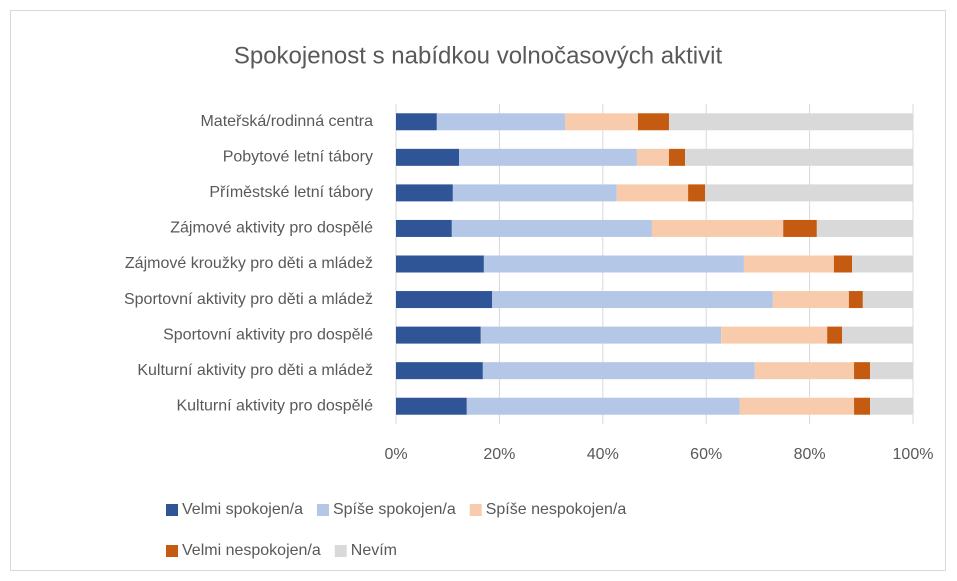 The width and height of the screenshot is (957, 581). What do you see at coordinates (913, 454) in the screenshot?
I see `x-tick-label: 100%` at bounding box center [913, 454].